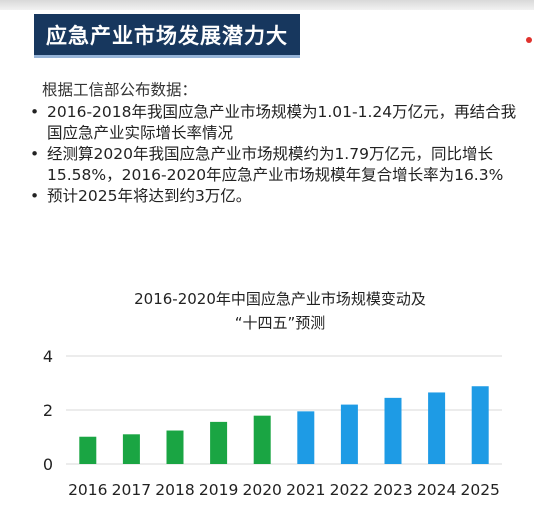 Image resolution: width=534 pixels, height=524 pixels. Describe the element at coordinates (261, 490) in the screenshot. I see `x-tick-label: 2020` at that location.